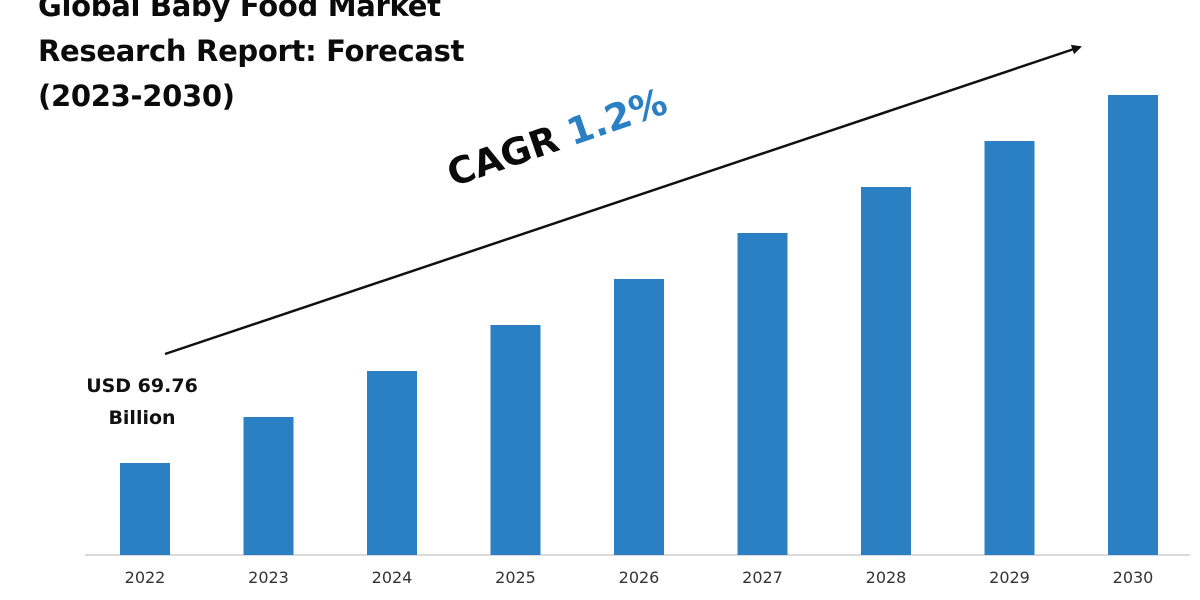 Image resolution: width=1200 pixels, height=600 pixels. I want to click on chart-title-line-1: Global Baby Food Market, so click(239, 11).